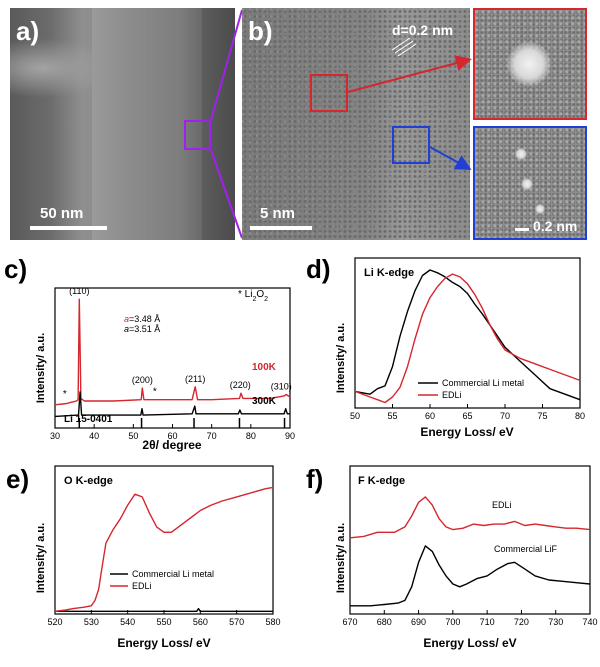 The width and height of the screenshot is (600, 667). Describe the element at coordinates (469, 643) in the screenshot. I see `xlabel-f: Energy Loss/ eV` at that location.